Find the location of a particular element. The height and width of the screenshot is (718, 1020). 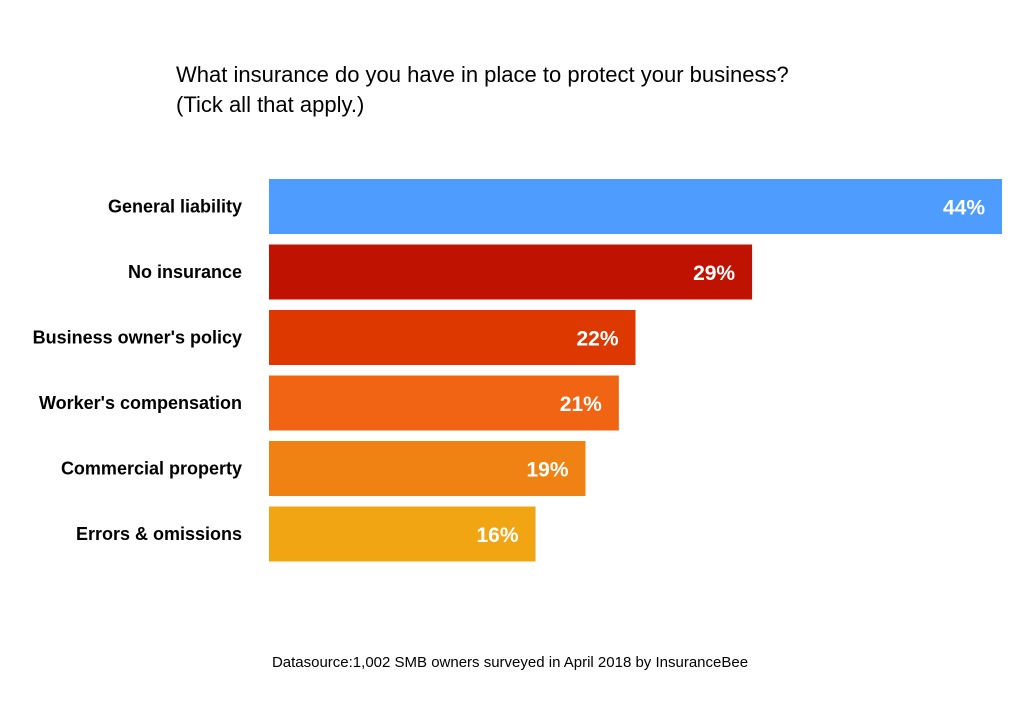

chart-subtitle: (Tick all that apply.) is located at coordinates (270, 104).